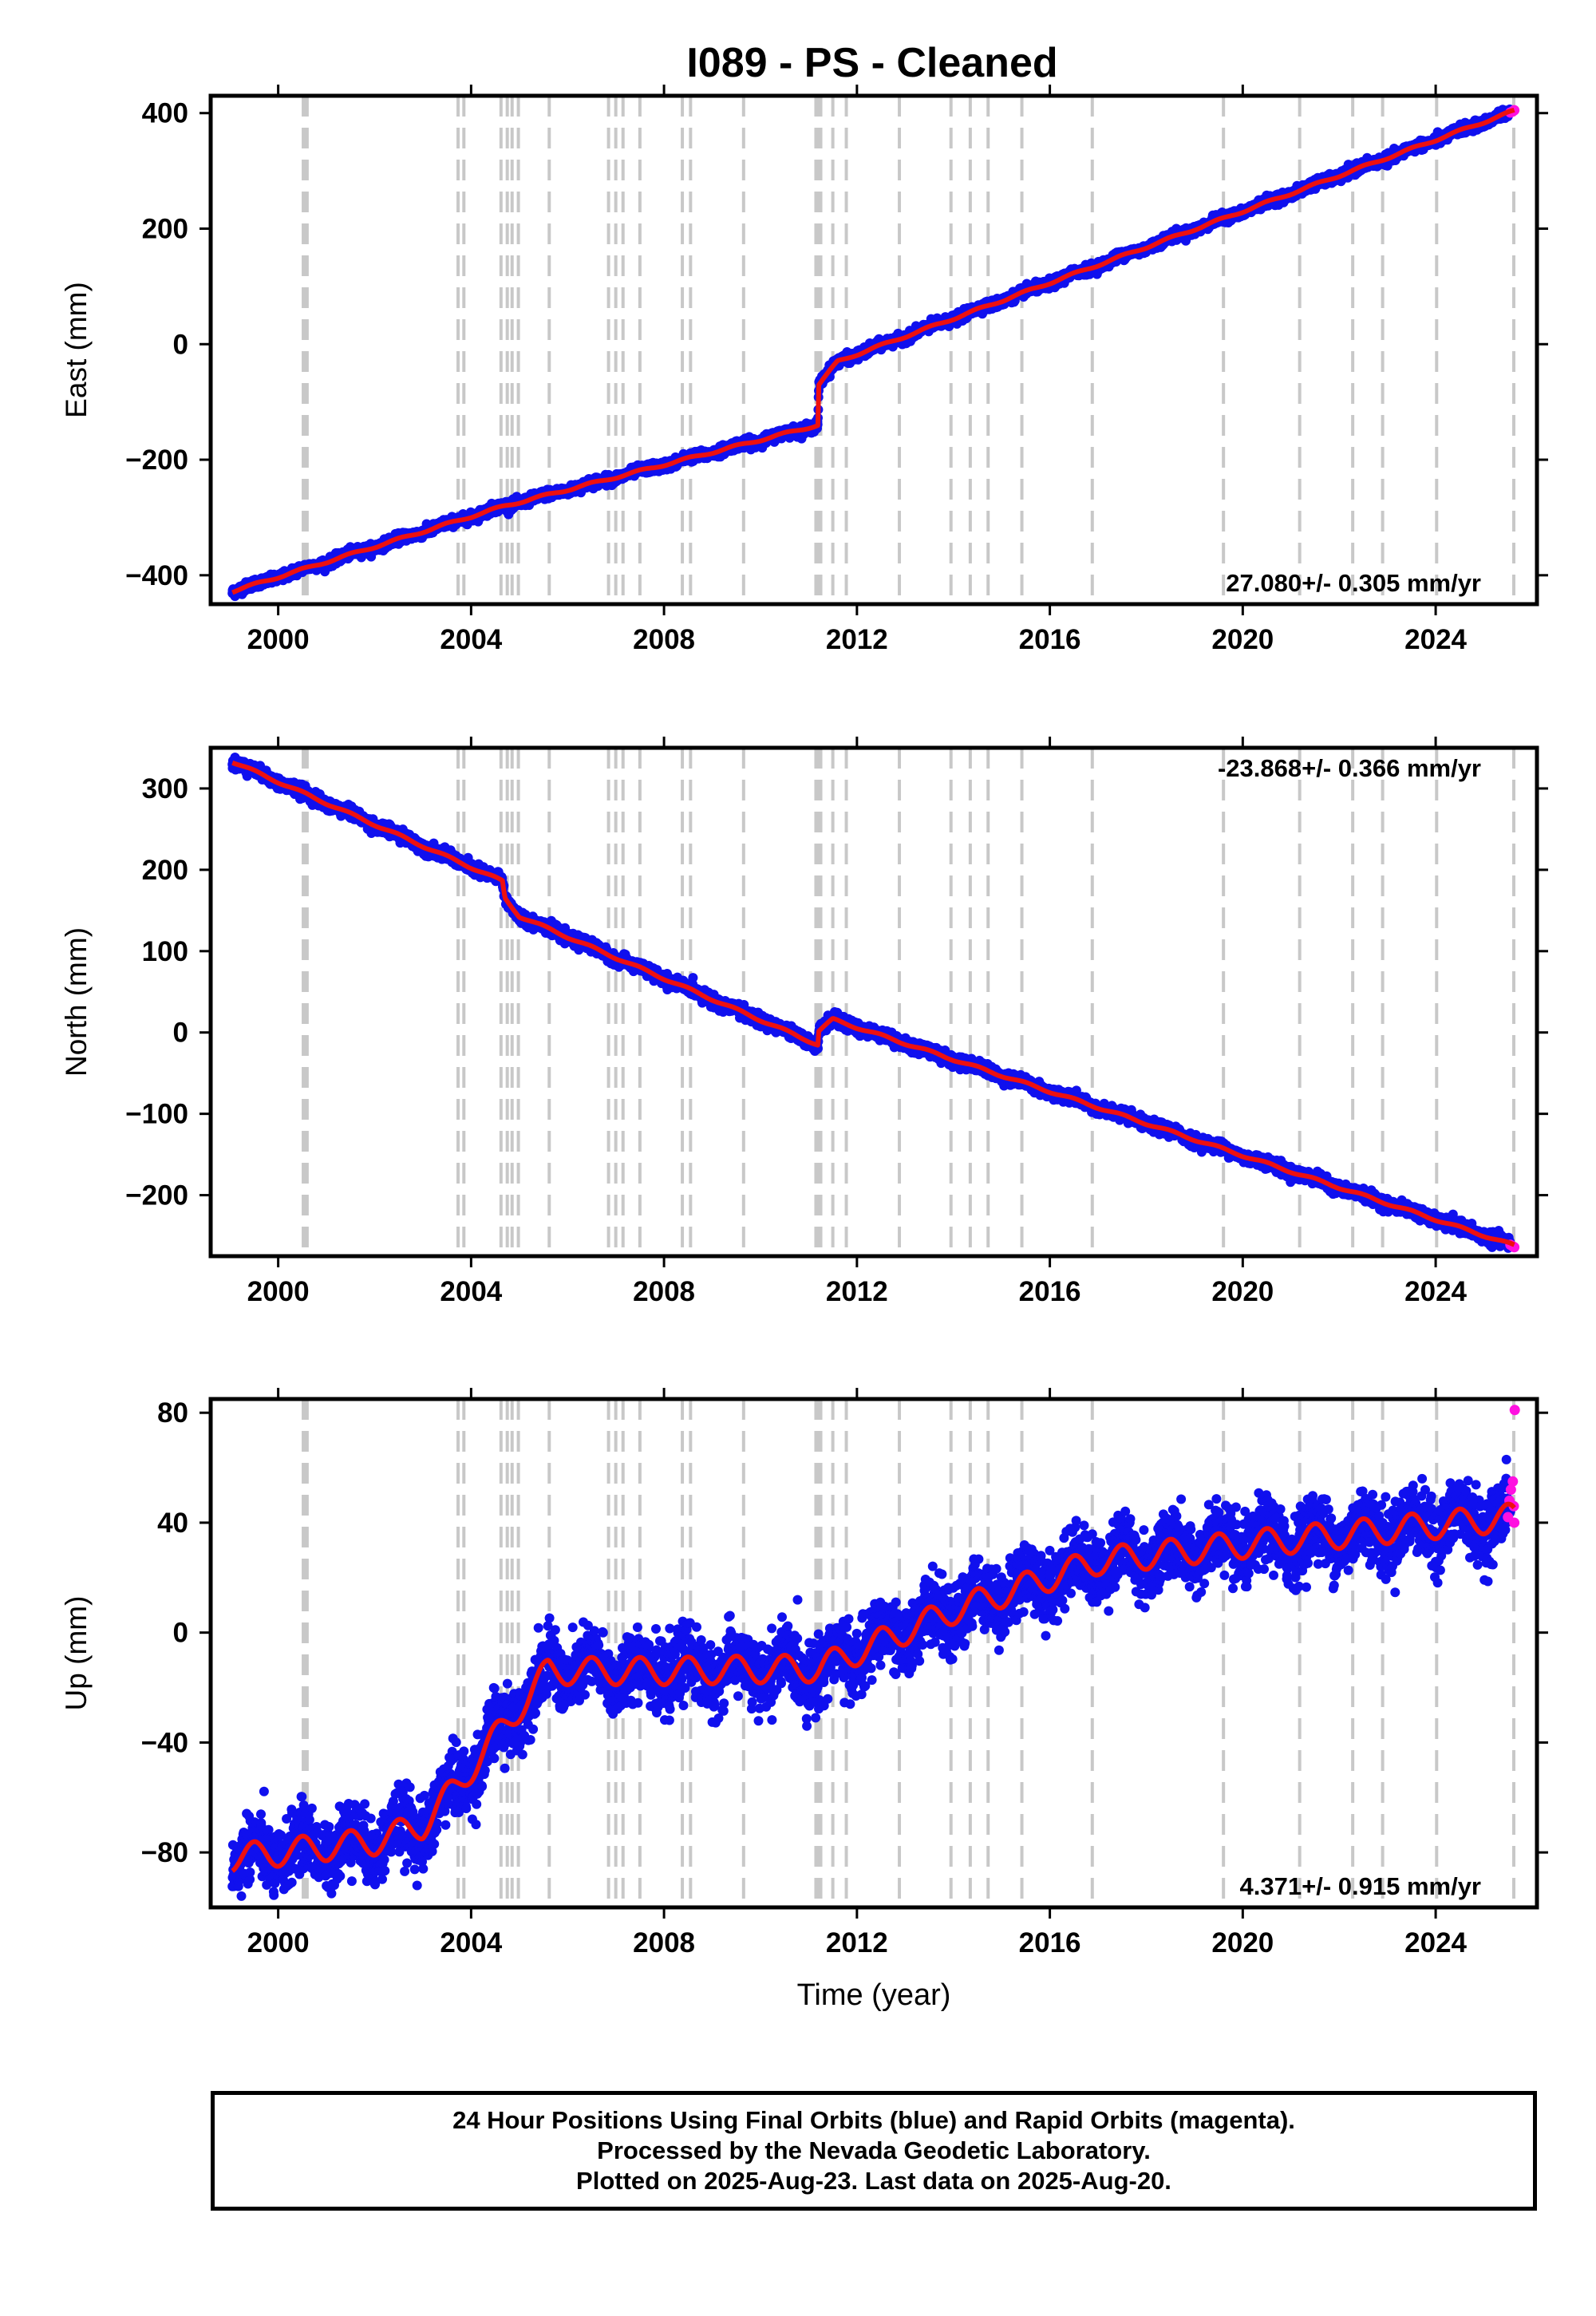  What do you see at coordinates (471, 639) in the screenshot?
I see `east-xtick-label: 2004` at bounding box center [471, 639].